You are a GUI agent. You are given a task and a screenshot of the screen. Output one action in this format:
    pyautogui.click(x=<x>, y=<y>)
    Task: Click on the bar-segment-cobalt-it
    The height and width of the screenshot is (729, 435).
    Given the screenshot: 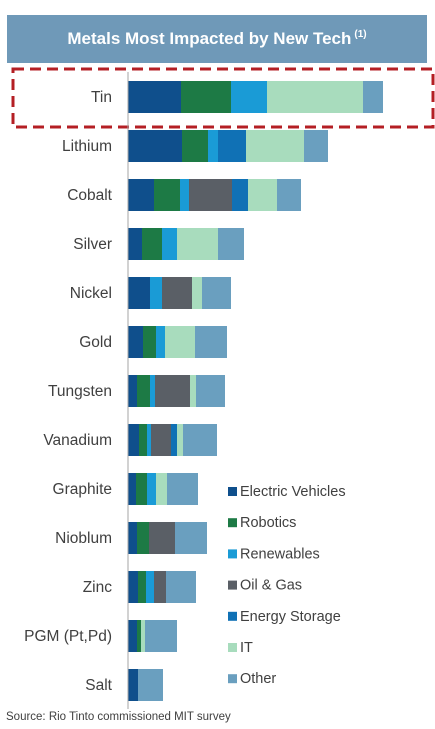 What is the action you would take?
    pyautogui.click(x=262, y=195)
    